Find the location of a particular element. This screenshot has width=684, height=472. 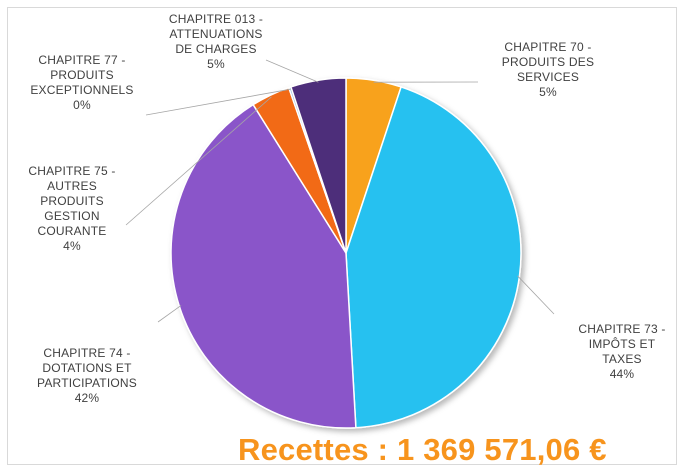

slice-label-line: DE CHARGES is located at coordinates (216, 49).